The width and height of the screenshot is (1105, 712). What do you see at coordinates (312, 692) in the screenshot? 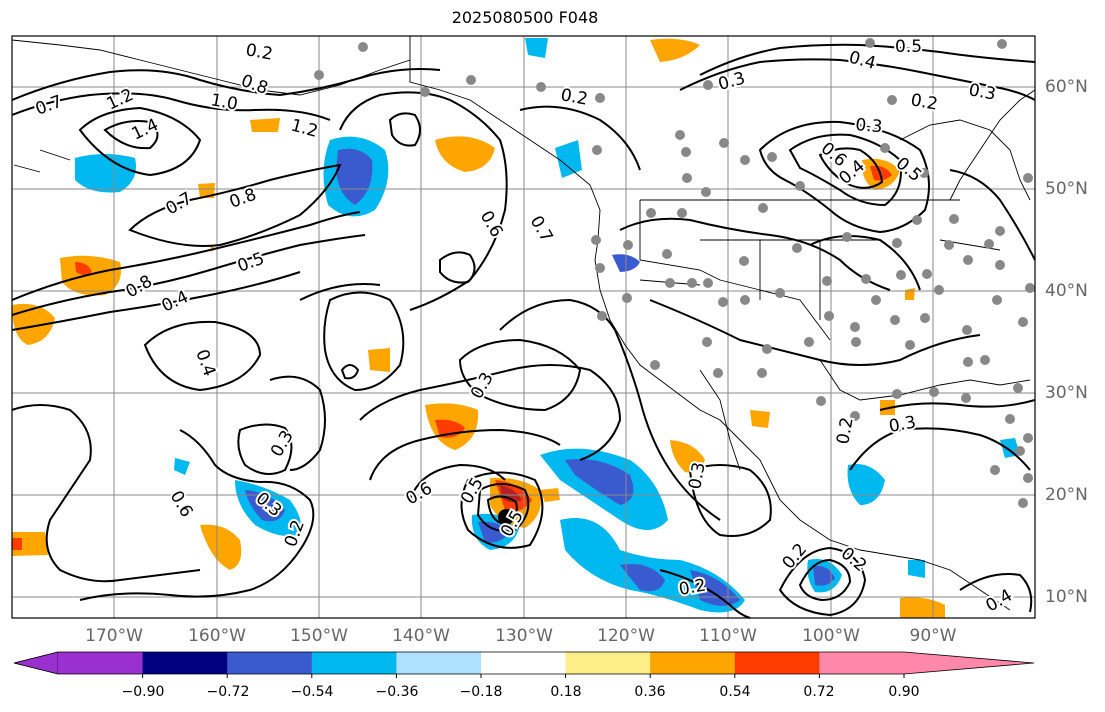
I see `colorbar-tick-label: −0.54` at bounding box center [312, 692].